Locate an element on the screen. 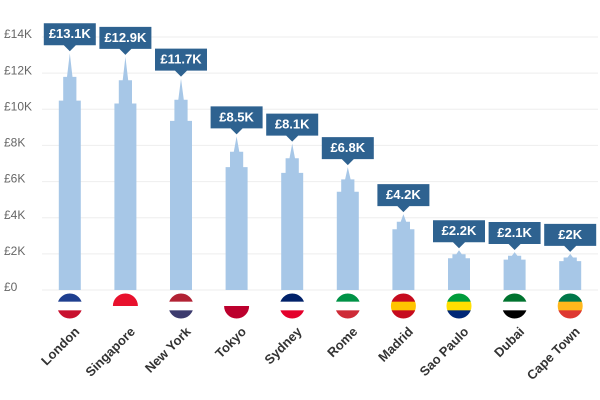 The width and height of the screenshot is (600, 400). value-label: £2.2K is located at coordinates (459, 230).